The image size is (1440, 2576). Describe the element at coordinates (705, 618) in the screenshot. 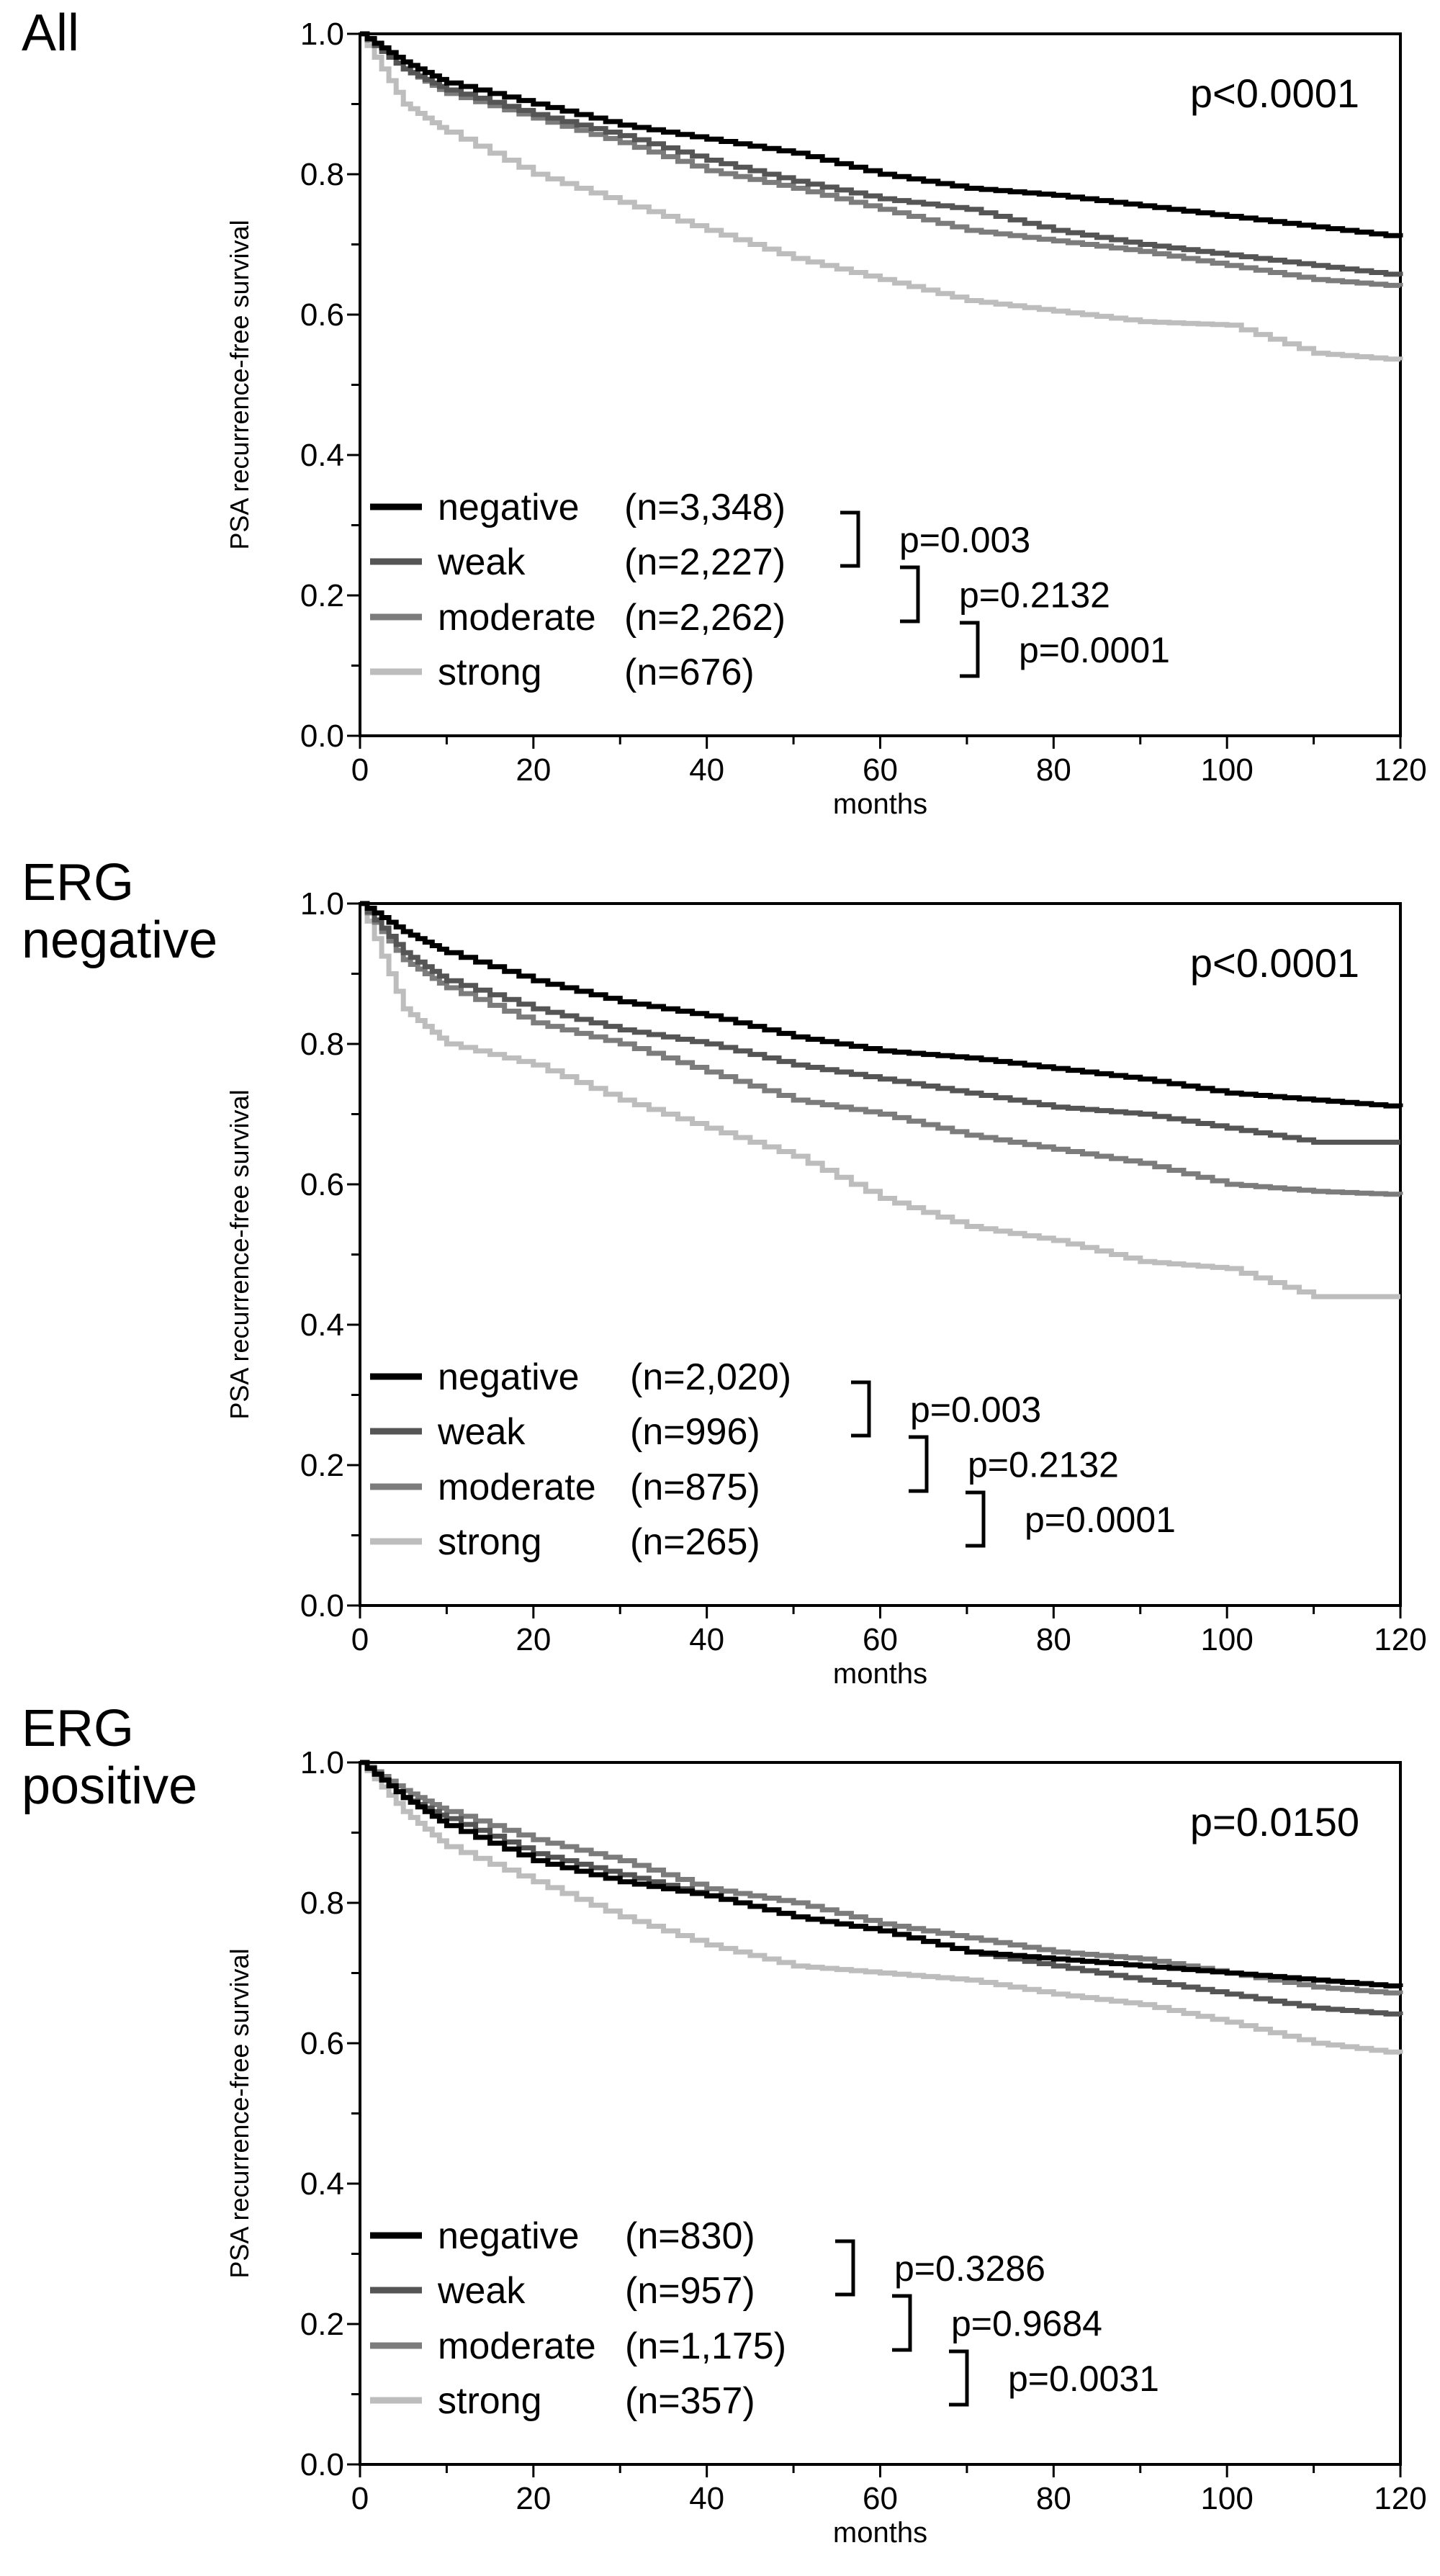

I see `legend-n-moderate: (n=2,262)` at that location.